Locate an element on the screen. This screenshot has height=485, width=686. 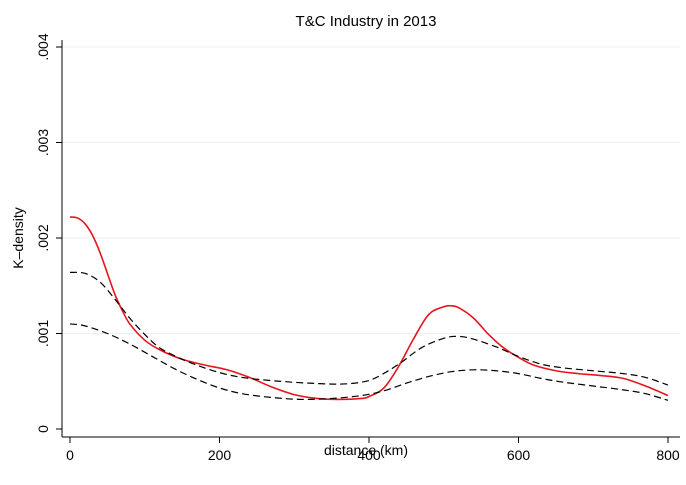
x-tick-label: 400 is located at coordinates (369, 455).